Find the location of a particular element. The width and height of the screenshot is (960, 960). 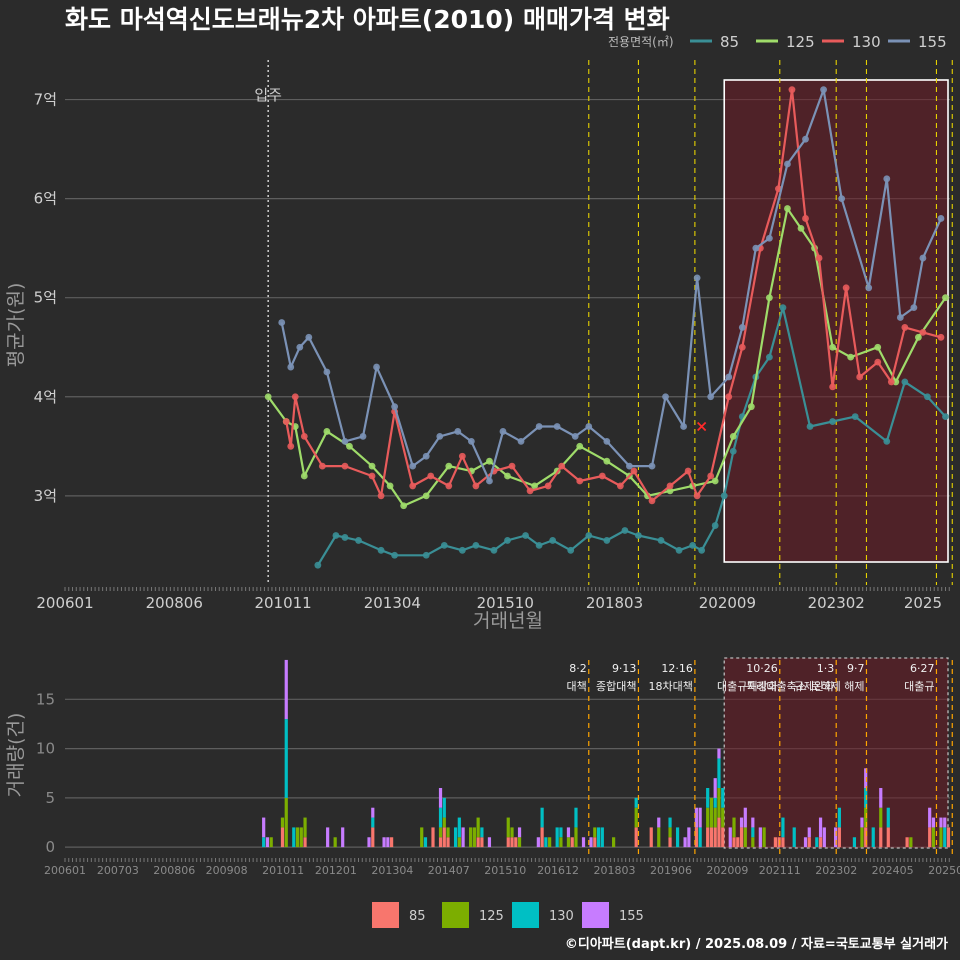

legend-title: 전용면적(㎡) is located at coordinates (641, 42).